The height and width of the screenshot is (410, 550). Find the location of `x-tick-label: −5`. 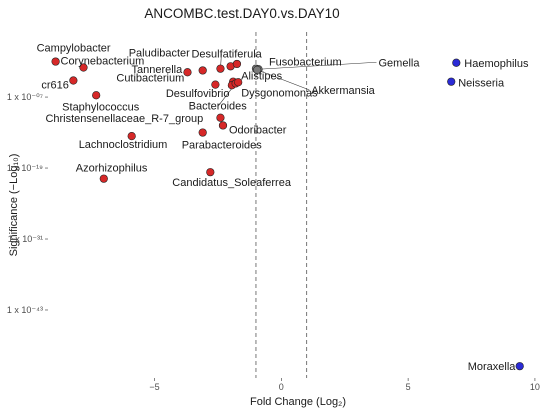

x-tick-label: −5 is located at coordinates (154, 387).